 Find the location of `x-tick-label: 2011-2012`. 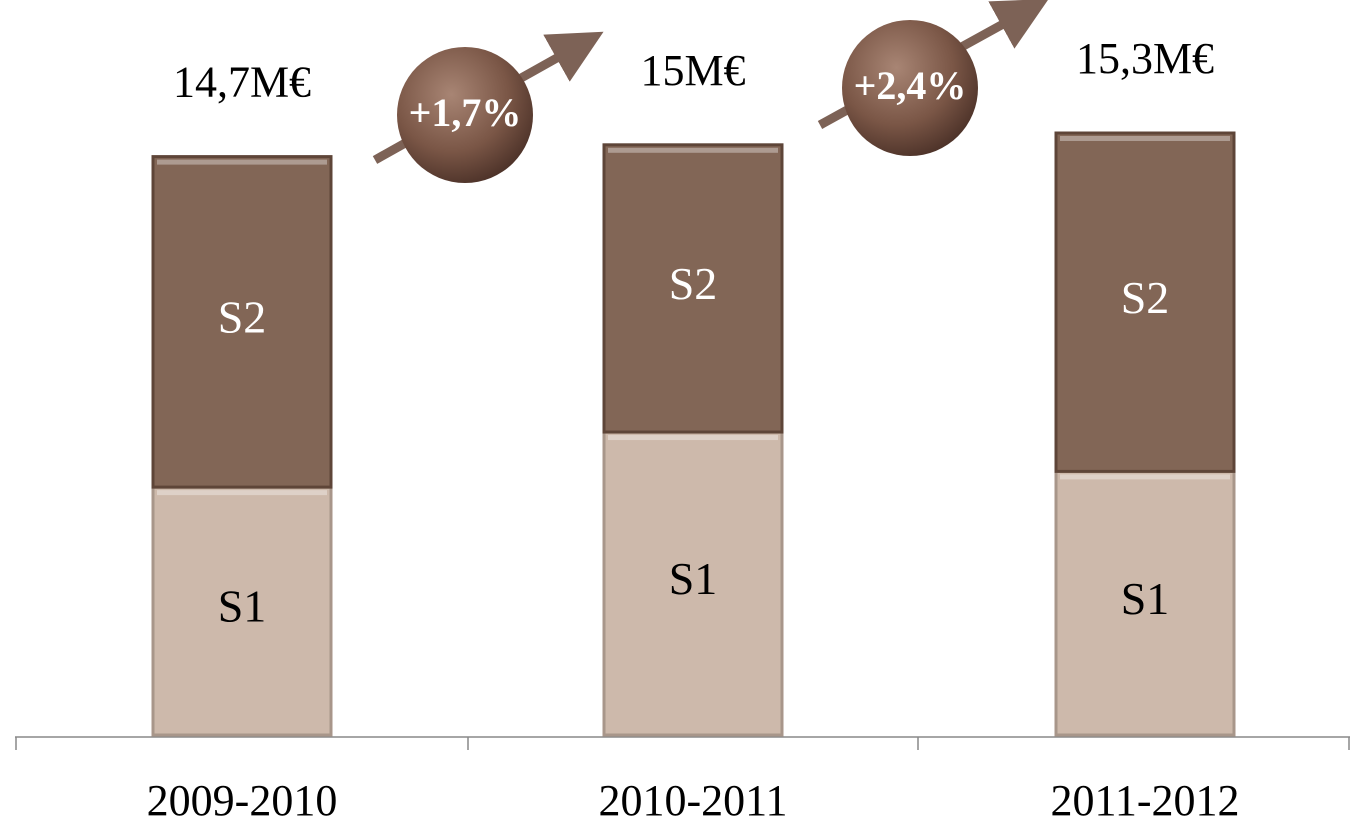

x-tick-label: 2011-2012 is located at coordinates (1144, 799).